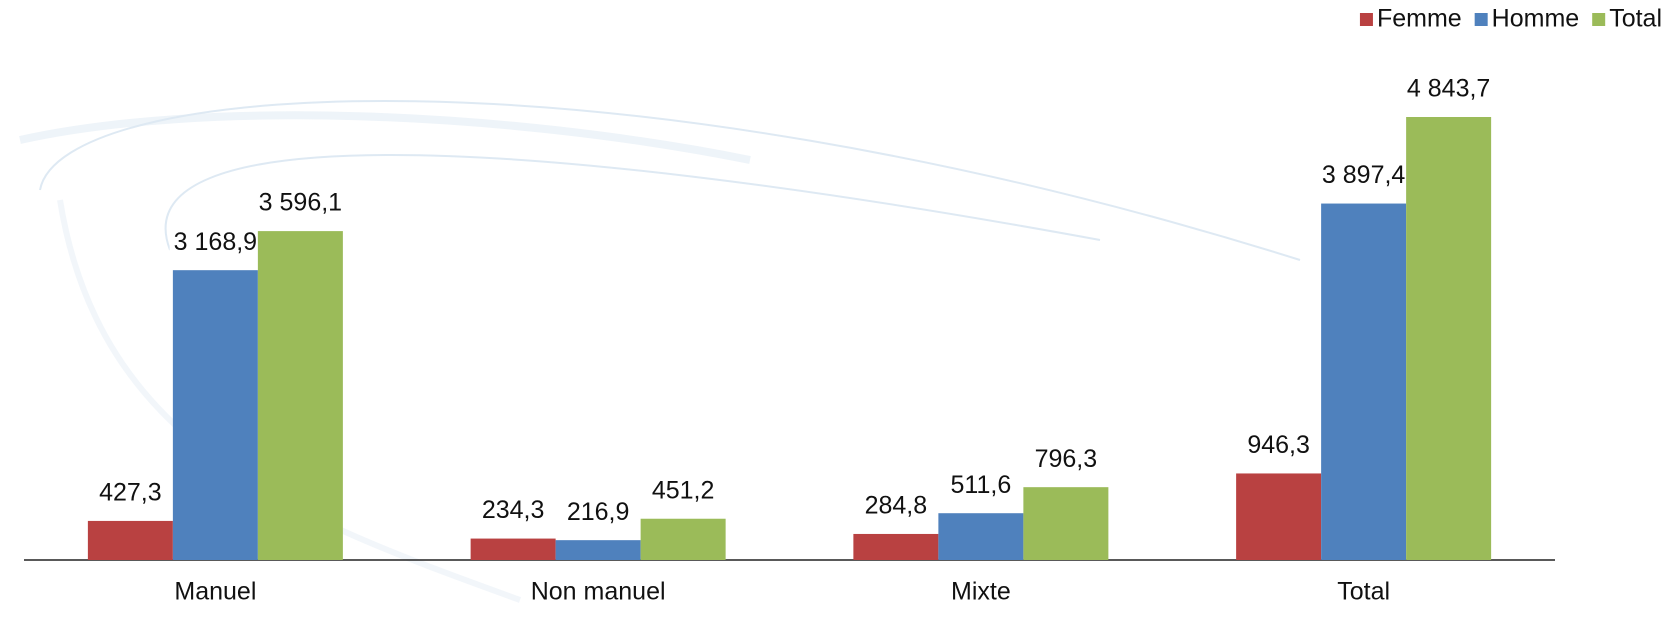  I want to click on value-label: 4 843,7, so click(1448, 89).